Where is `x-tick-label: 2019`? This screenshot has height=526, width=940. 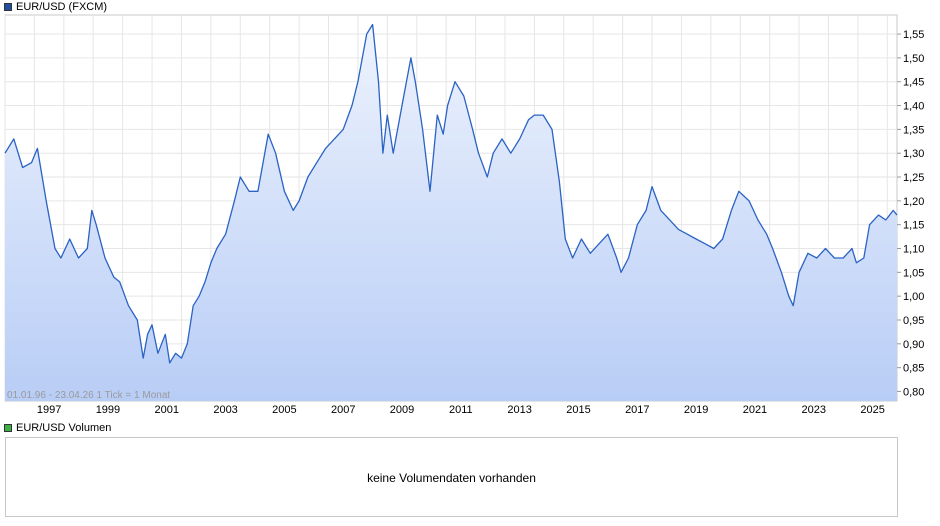
x-tick-label: 2019 is located at coordinates (696, 410).